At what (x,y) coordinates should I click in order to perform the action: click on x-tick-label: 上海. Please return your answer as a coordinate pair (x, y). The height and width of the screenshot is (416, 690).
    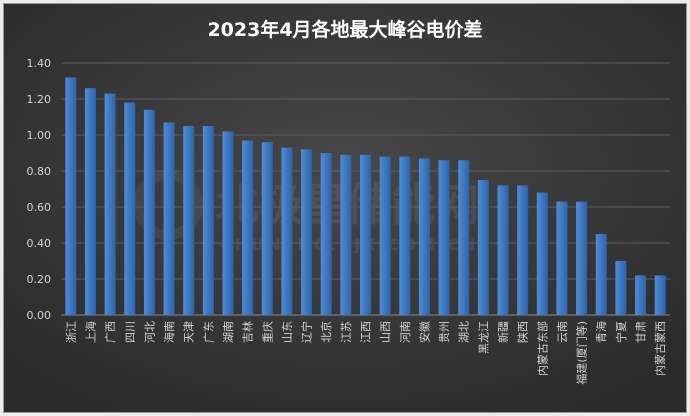
    Looking at the image, I should click on (90, 332).